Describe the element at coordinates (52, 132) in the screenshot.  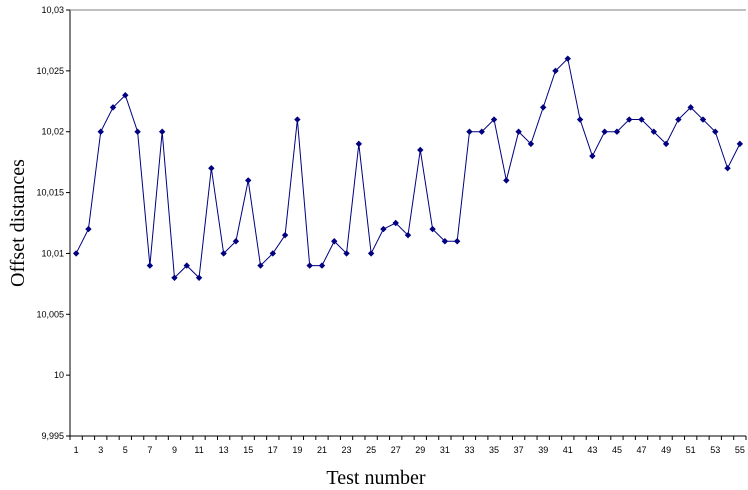
I see `y-tick-label: 10,02` at that location.